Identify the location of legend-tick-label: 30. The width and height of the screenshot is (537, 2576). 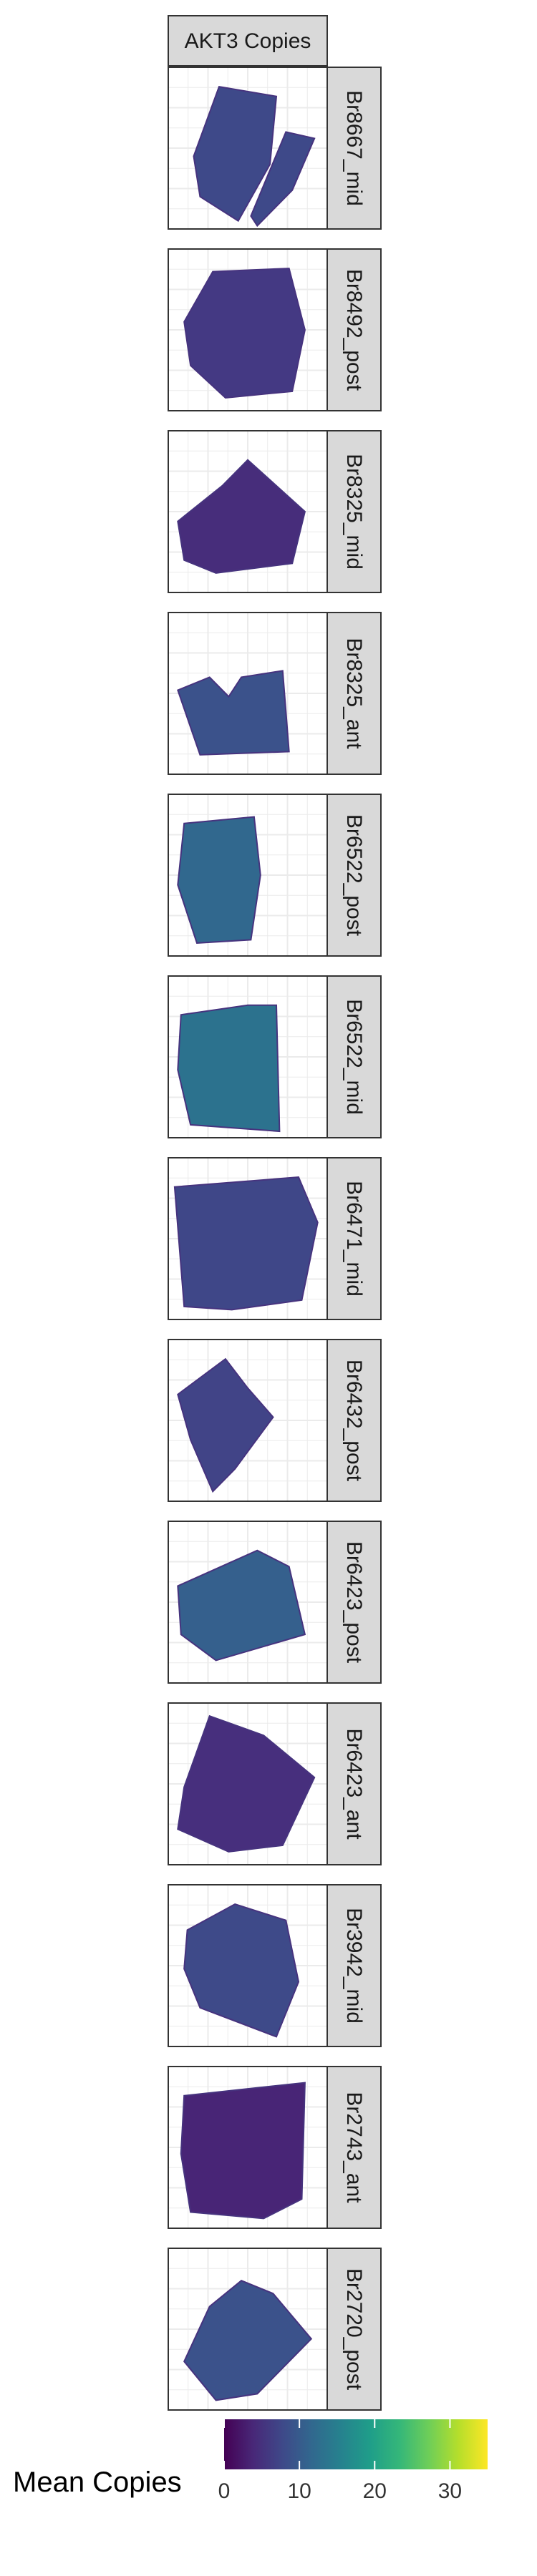
(450, 2491).